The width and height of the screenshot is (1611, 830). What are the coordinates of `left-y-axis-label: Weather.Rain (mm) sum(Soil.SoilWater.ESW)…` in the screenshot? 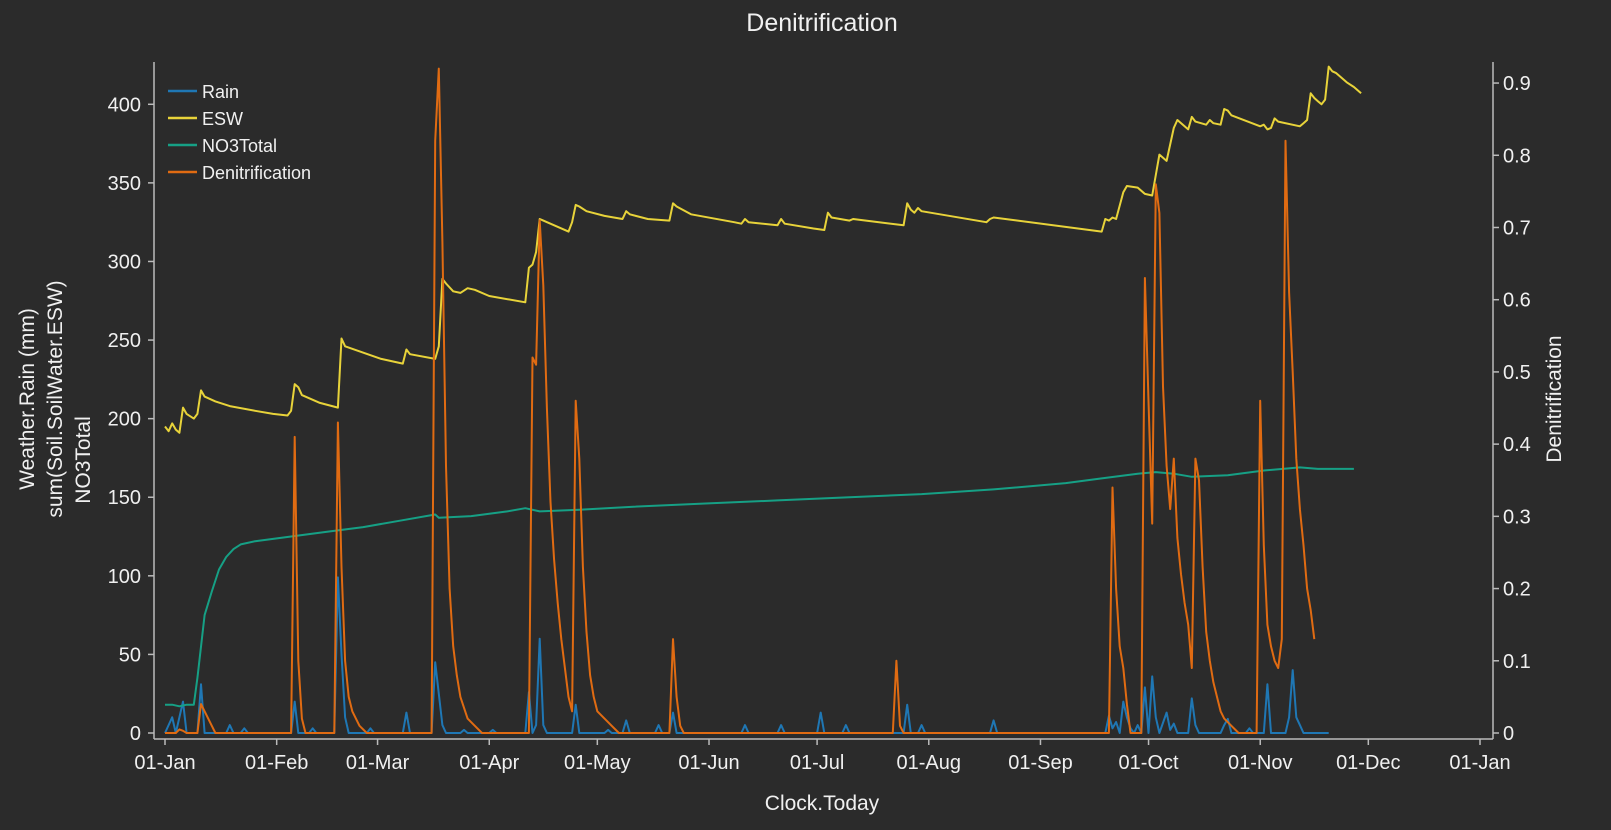 It's located at (55, 398).